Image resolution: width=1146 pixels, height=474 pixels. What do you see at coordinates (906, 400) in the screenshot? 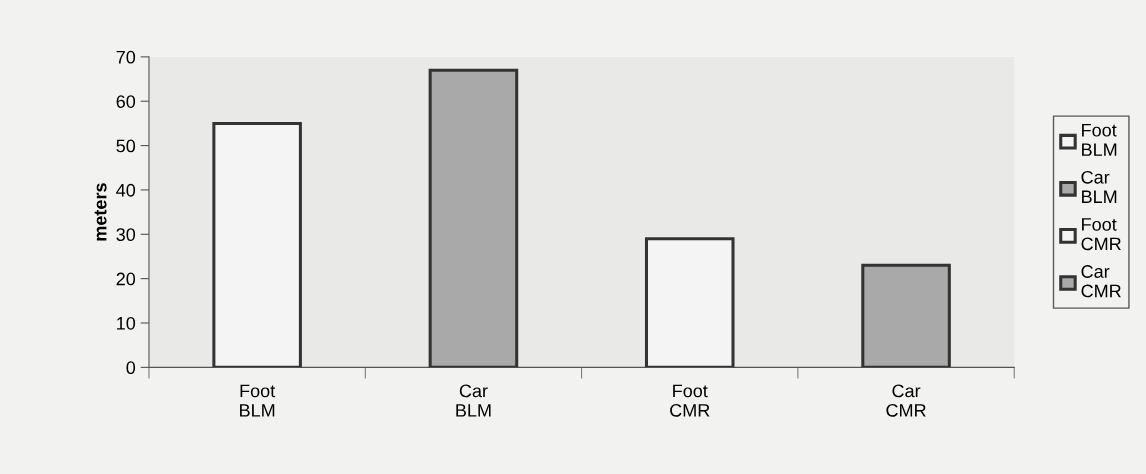
I see `x-tick-label: Car CMR` at bounding box center [906, 400].